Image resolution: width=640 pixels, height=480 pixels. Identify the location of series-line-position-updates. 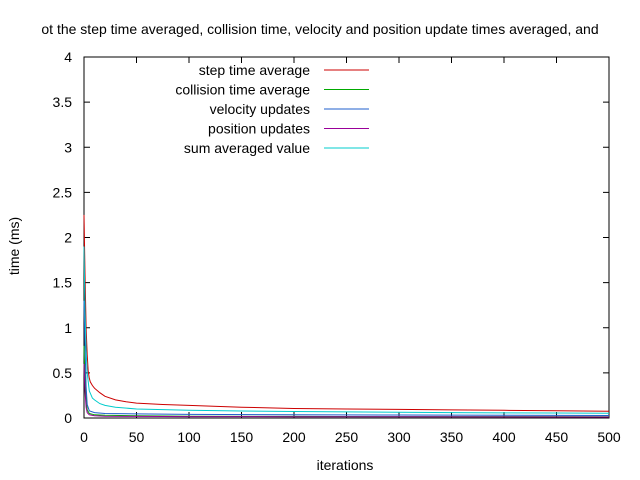
(346, 390).